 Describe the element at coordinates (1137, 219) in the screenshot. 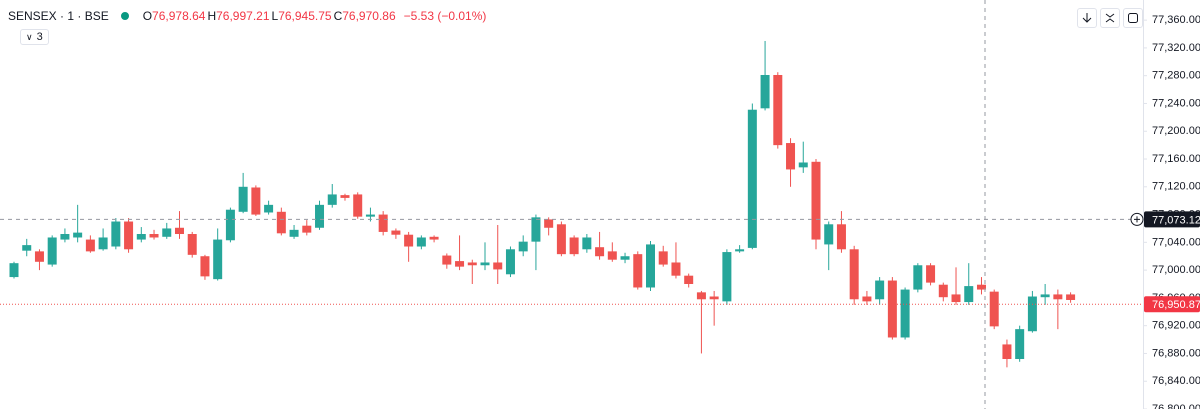

I see `add-alert-plus` at that location.